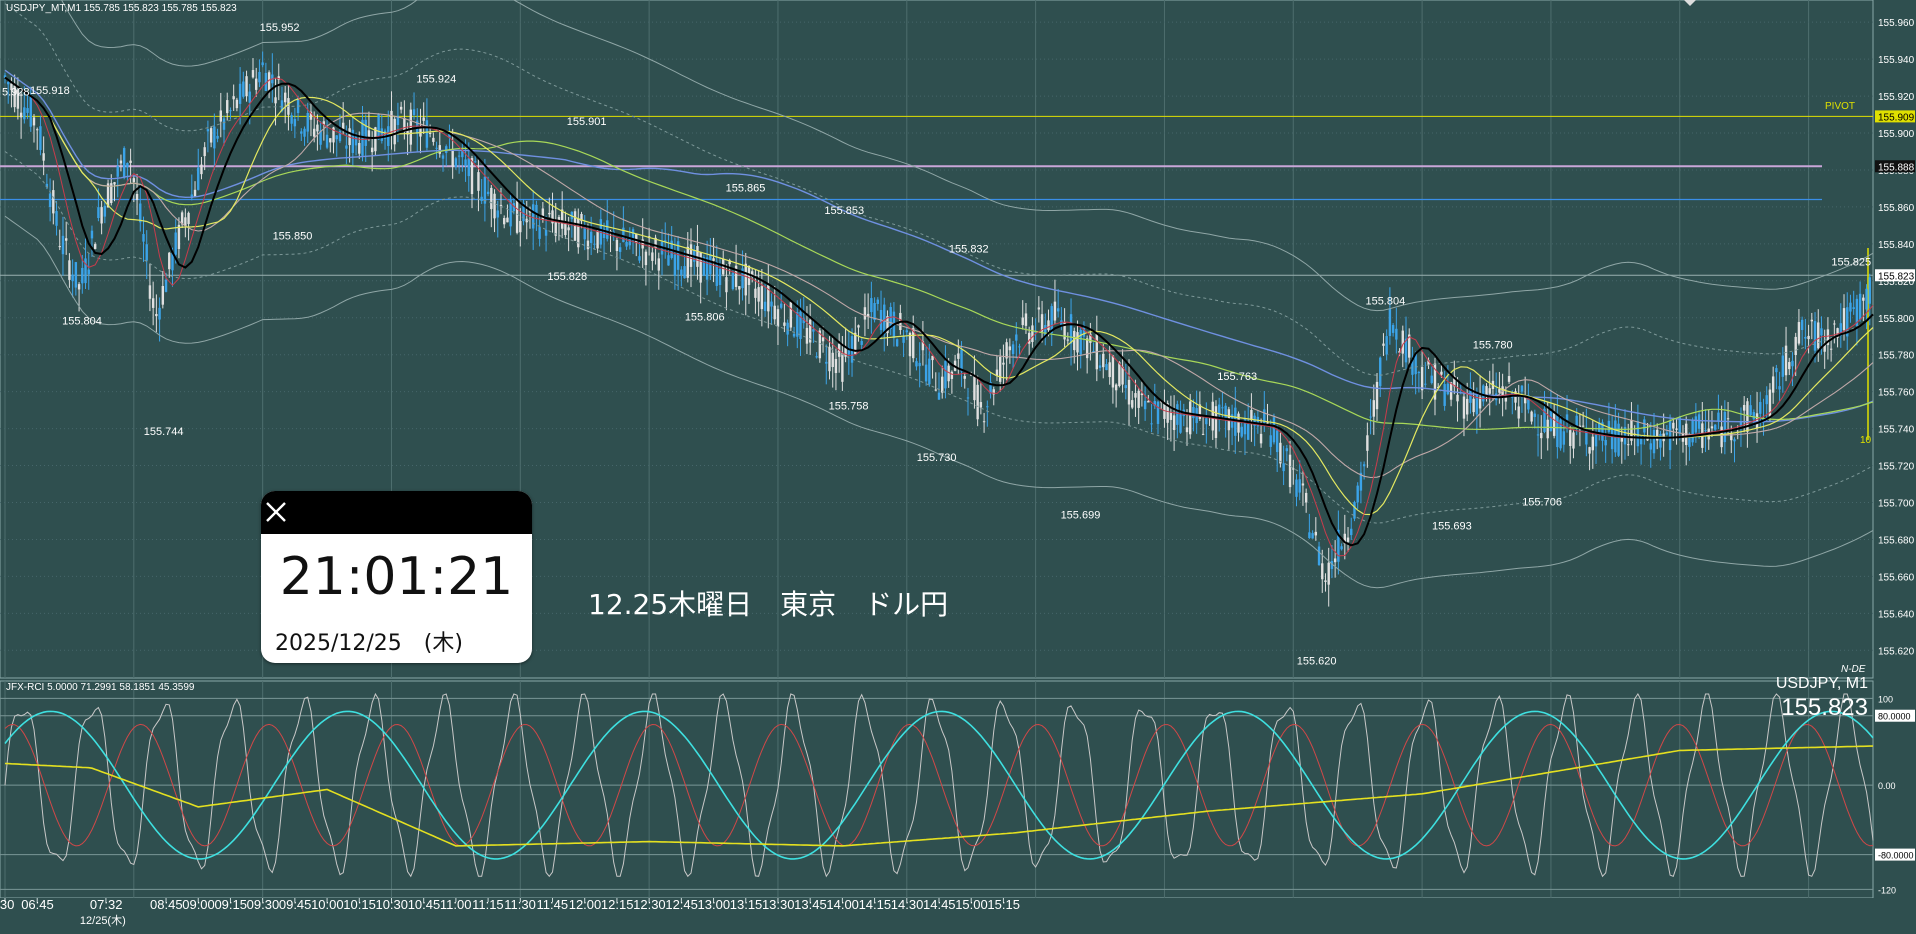 This screenshot has height=934, width=1916. Describe the element at coordinates (276, 512) in the screenshot. I see `close-icon` at that location.